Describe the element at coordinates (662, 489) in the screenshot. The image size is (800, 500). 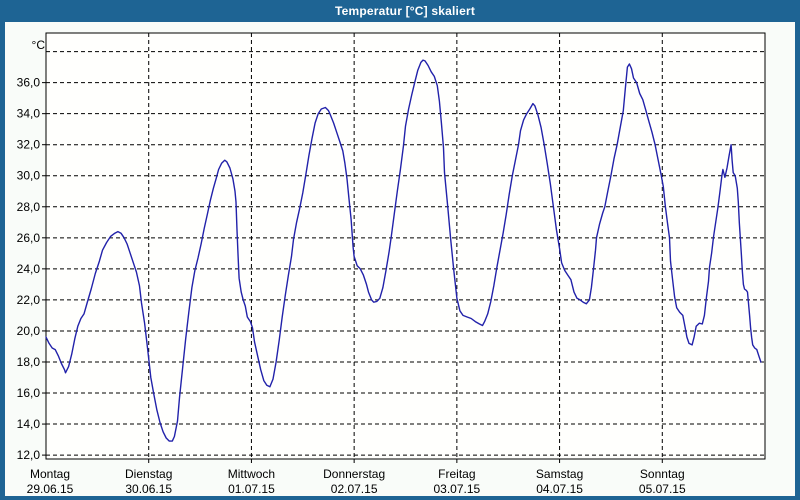
I see `x-axis-date-label: 05.07.15` at that location.